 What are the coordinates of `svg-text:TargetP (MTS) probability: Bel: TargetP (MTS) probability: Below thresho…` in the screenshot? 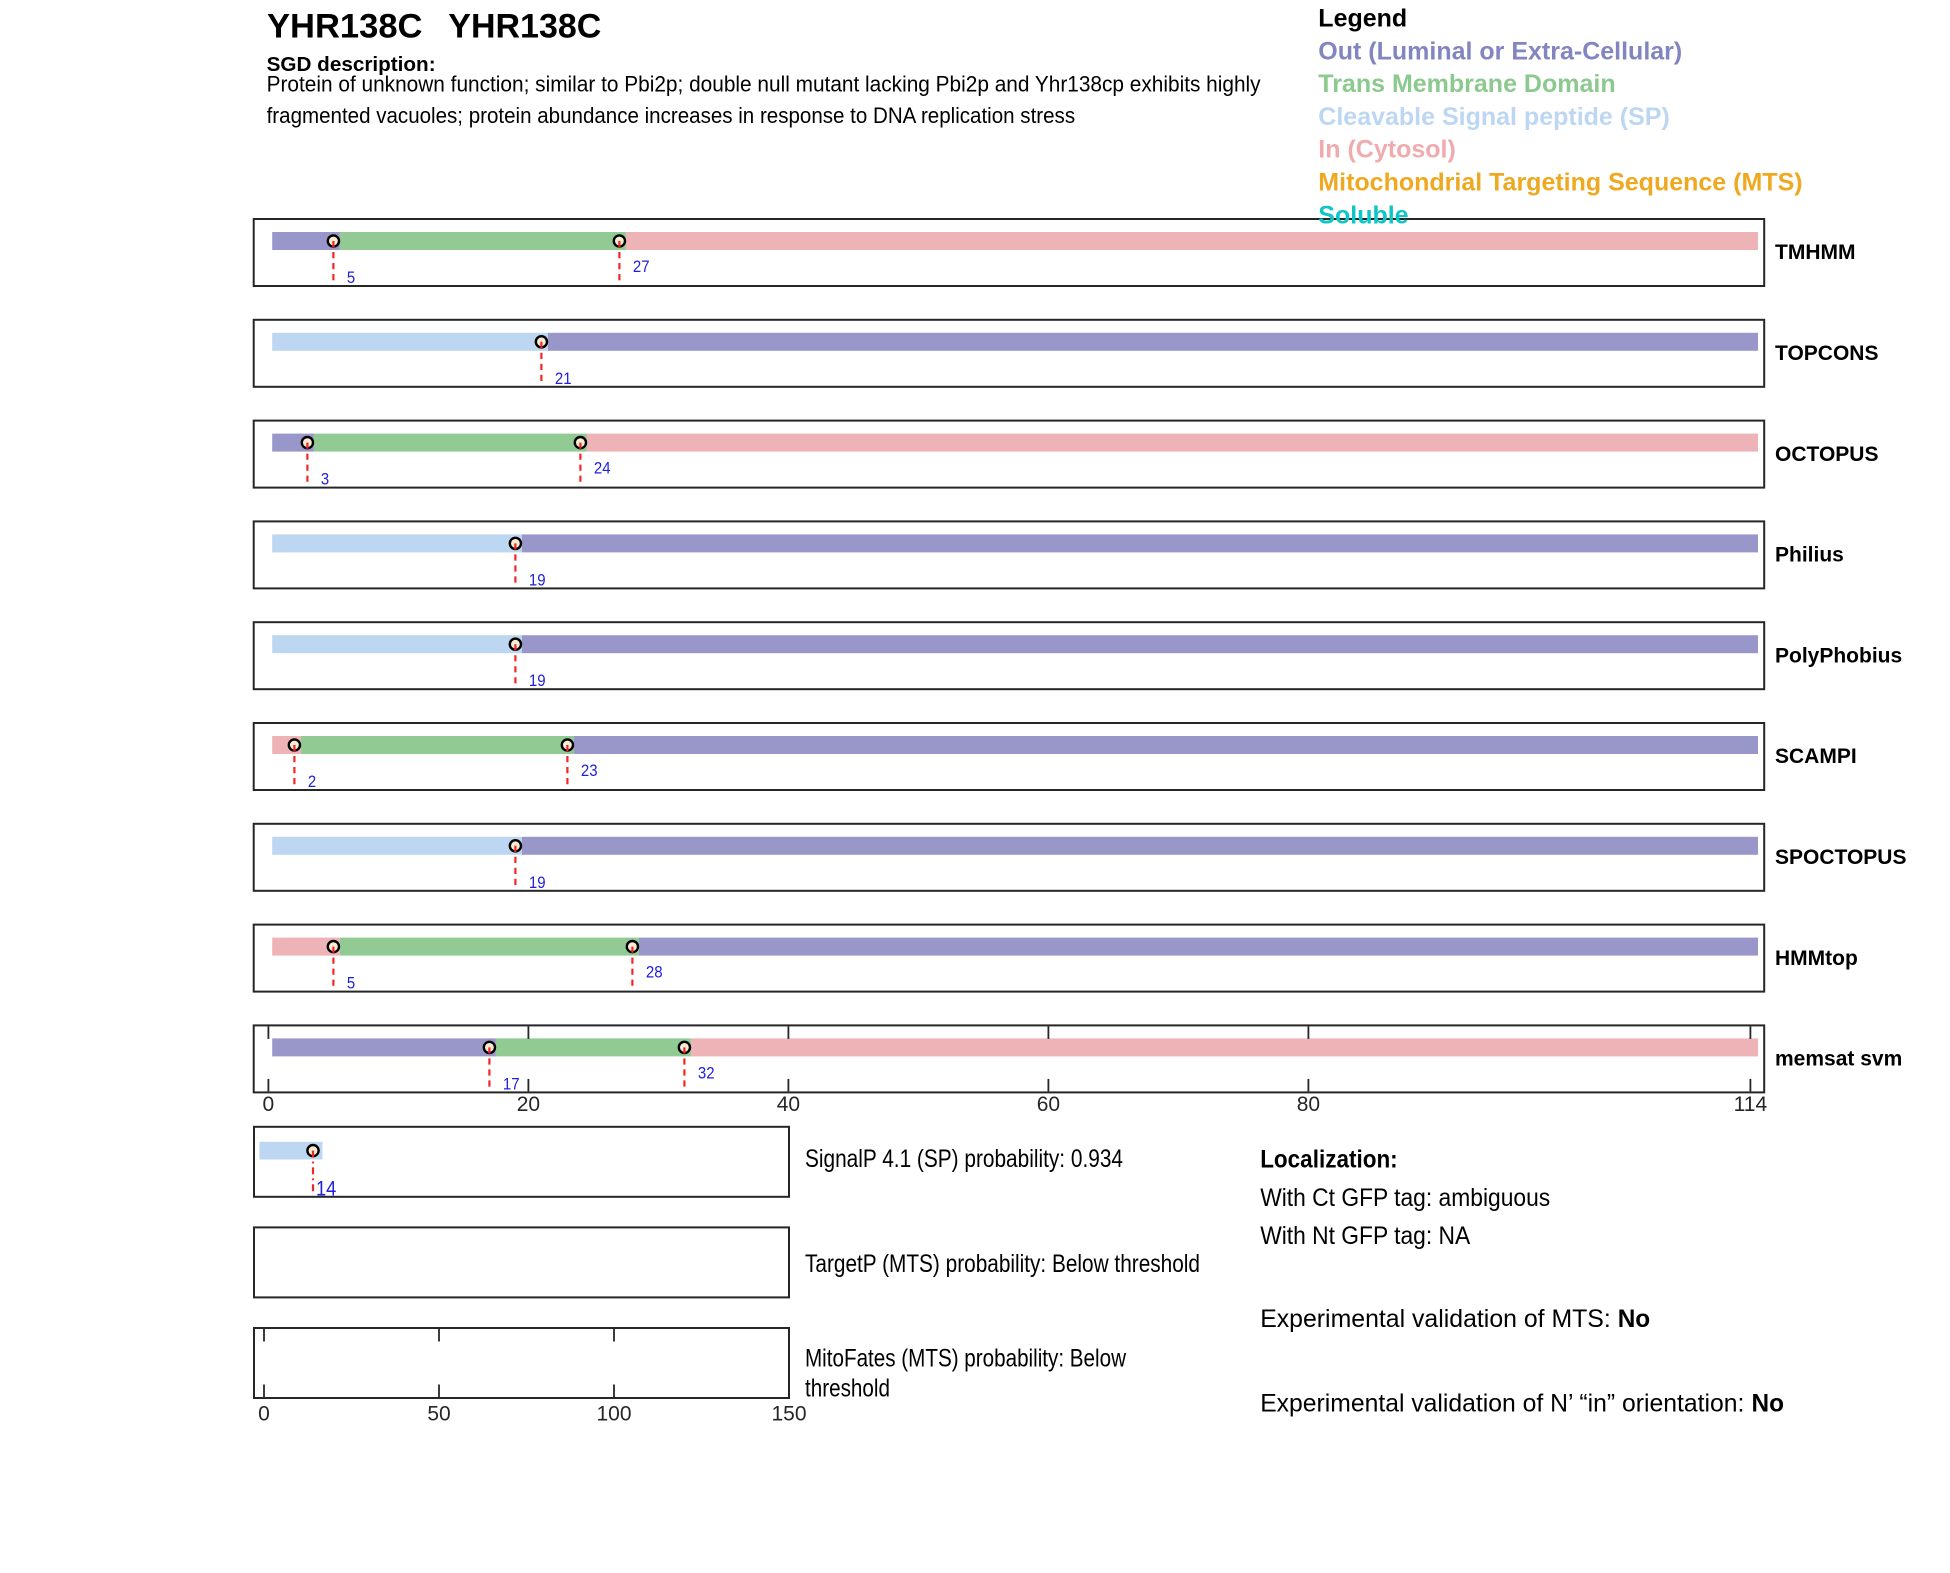 It's located at (1002, 1264).